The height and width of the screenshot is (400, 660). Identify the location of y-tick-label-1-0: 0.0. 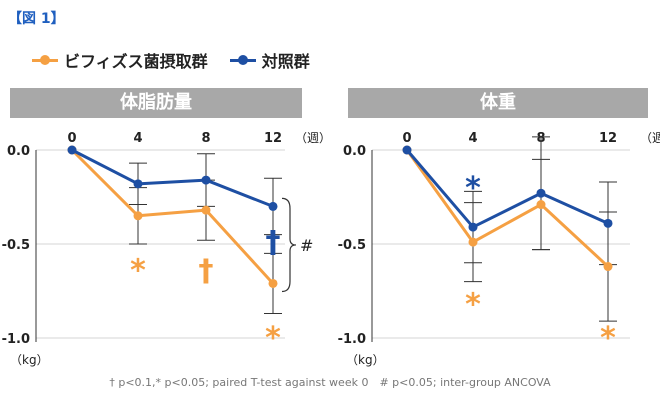
(354, 151).